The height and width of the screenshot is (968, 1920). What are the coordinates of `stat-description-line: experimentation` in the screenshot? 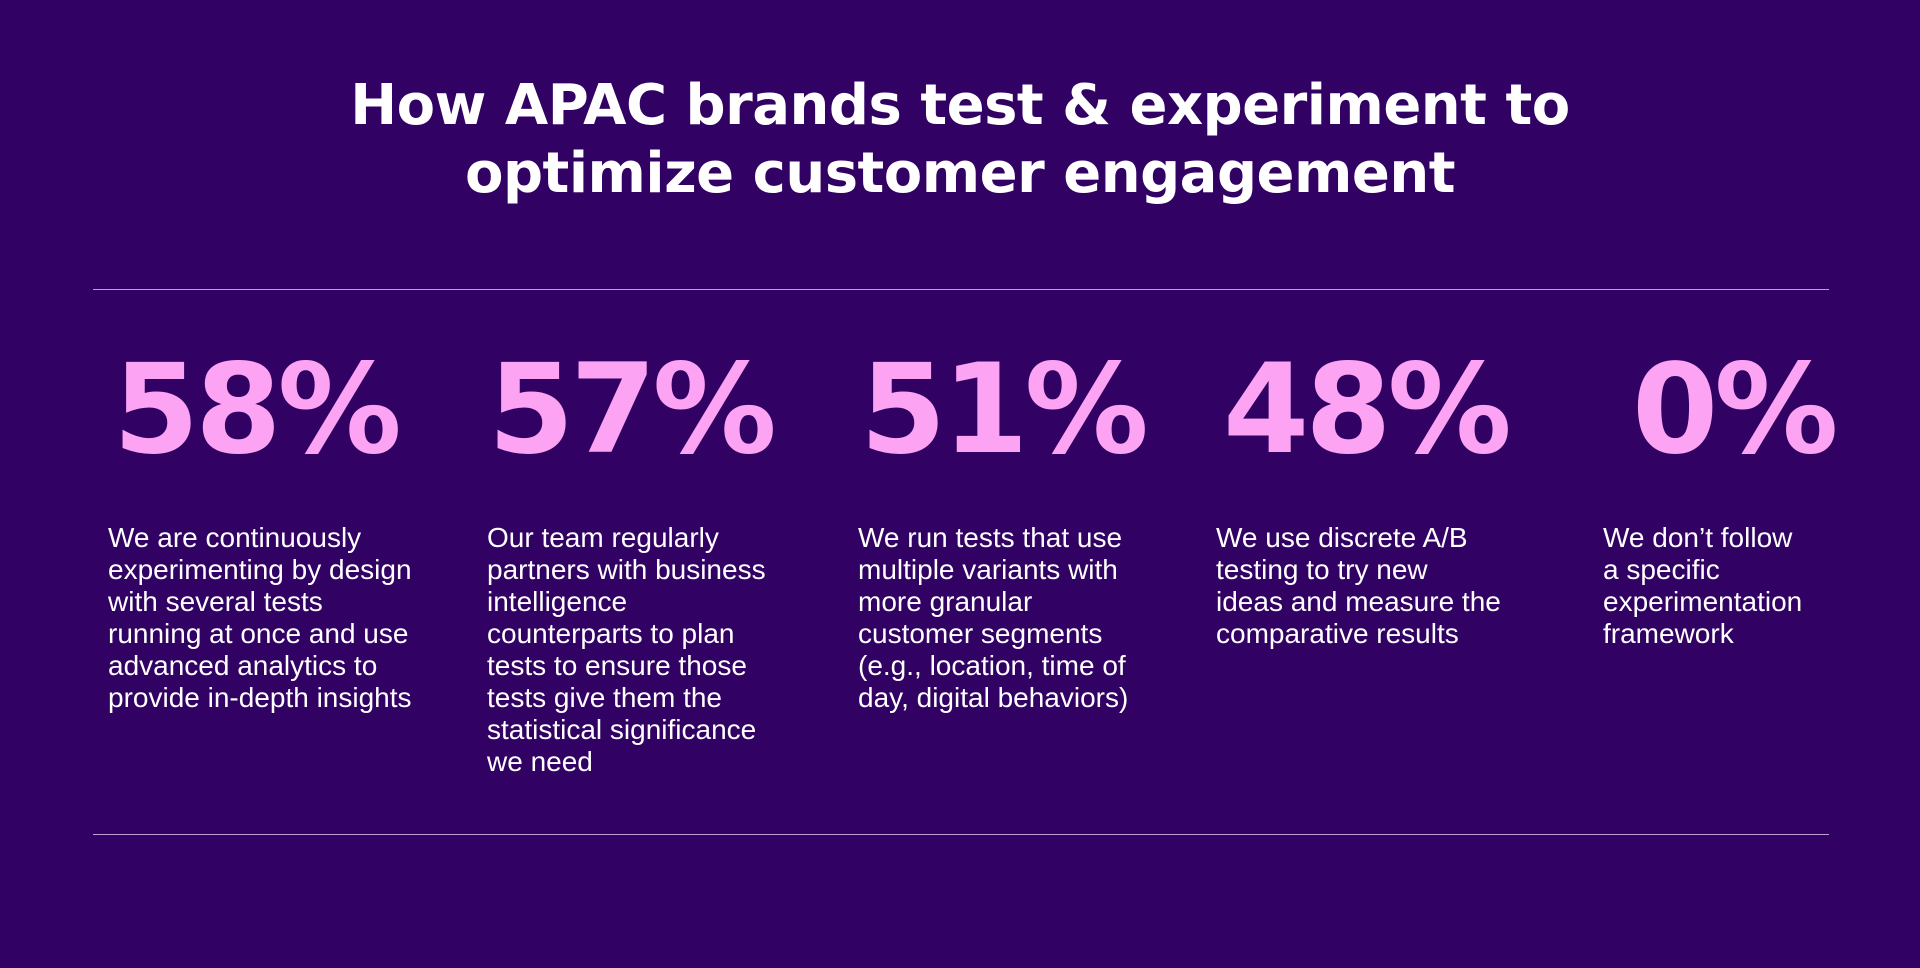 It's located at (1703, 601).